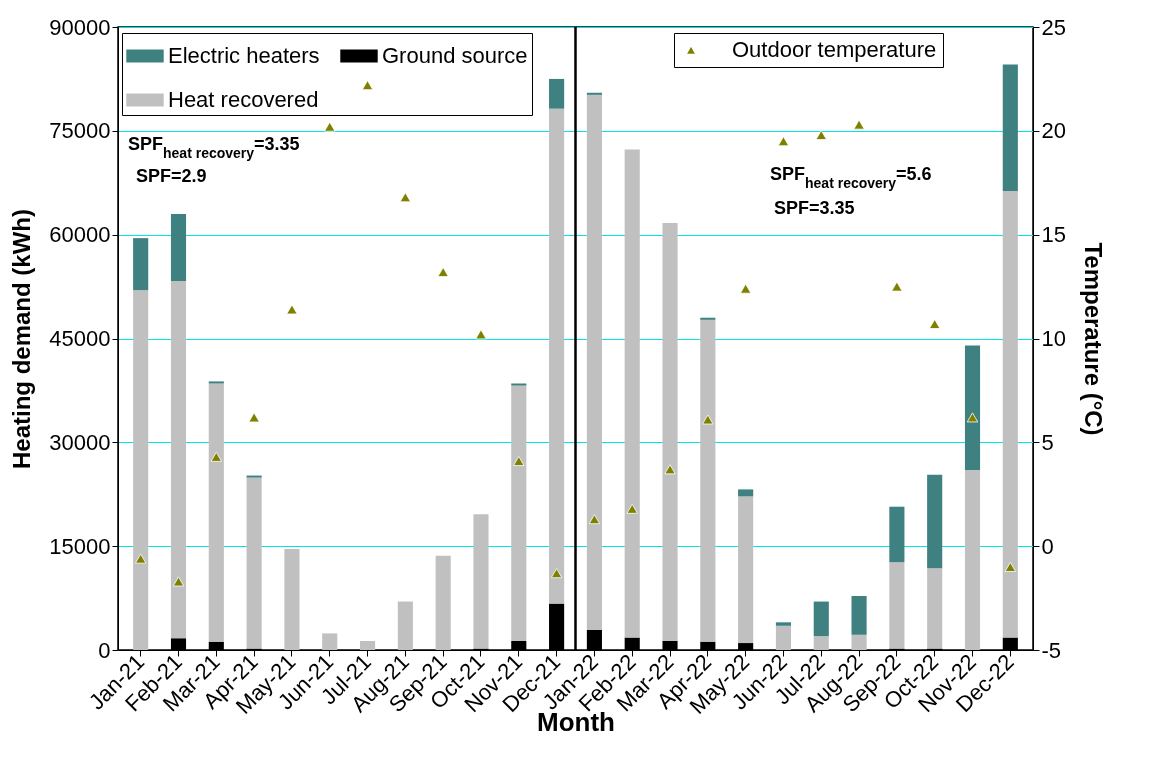  I want to click on y-tick-label: 60000, so click(80, 235).